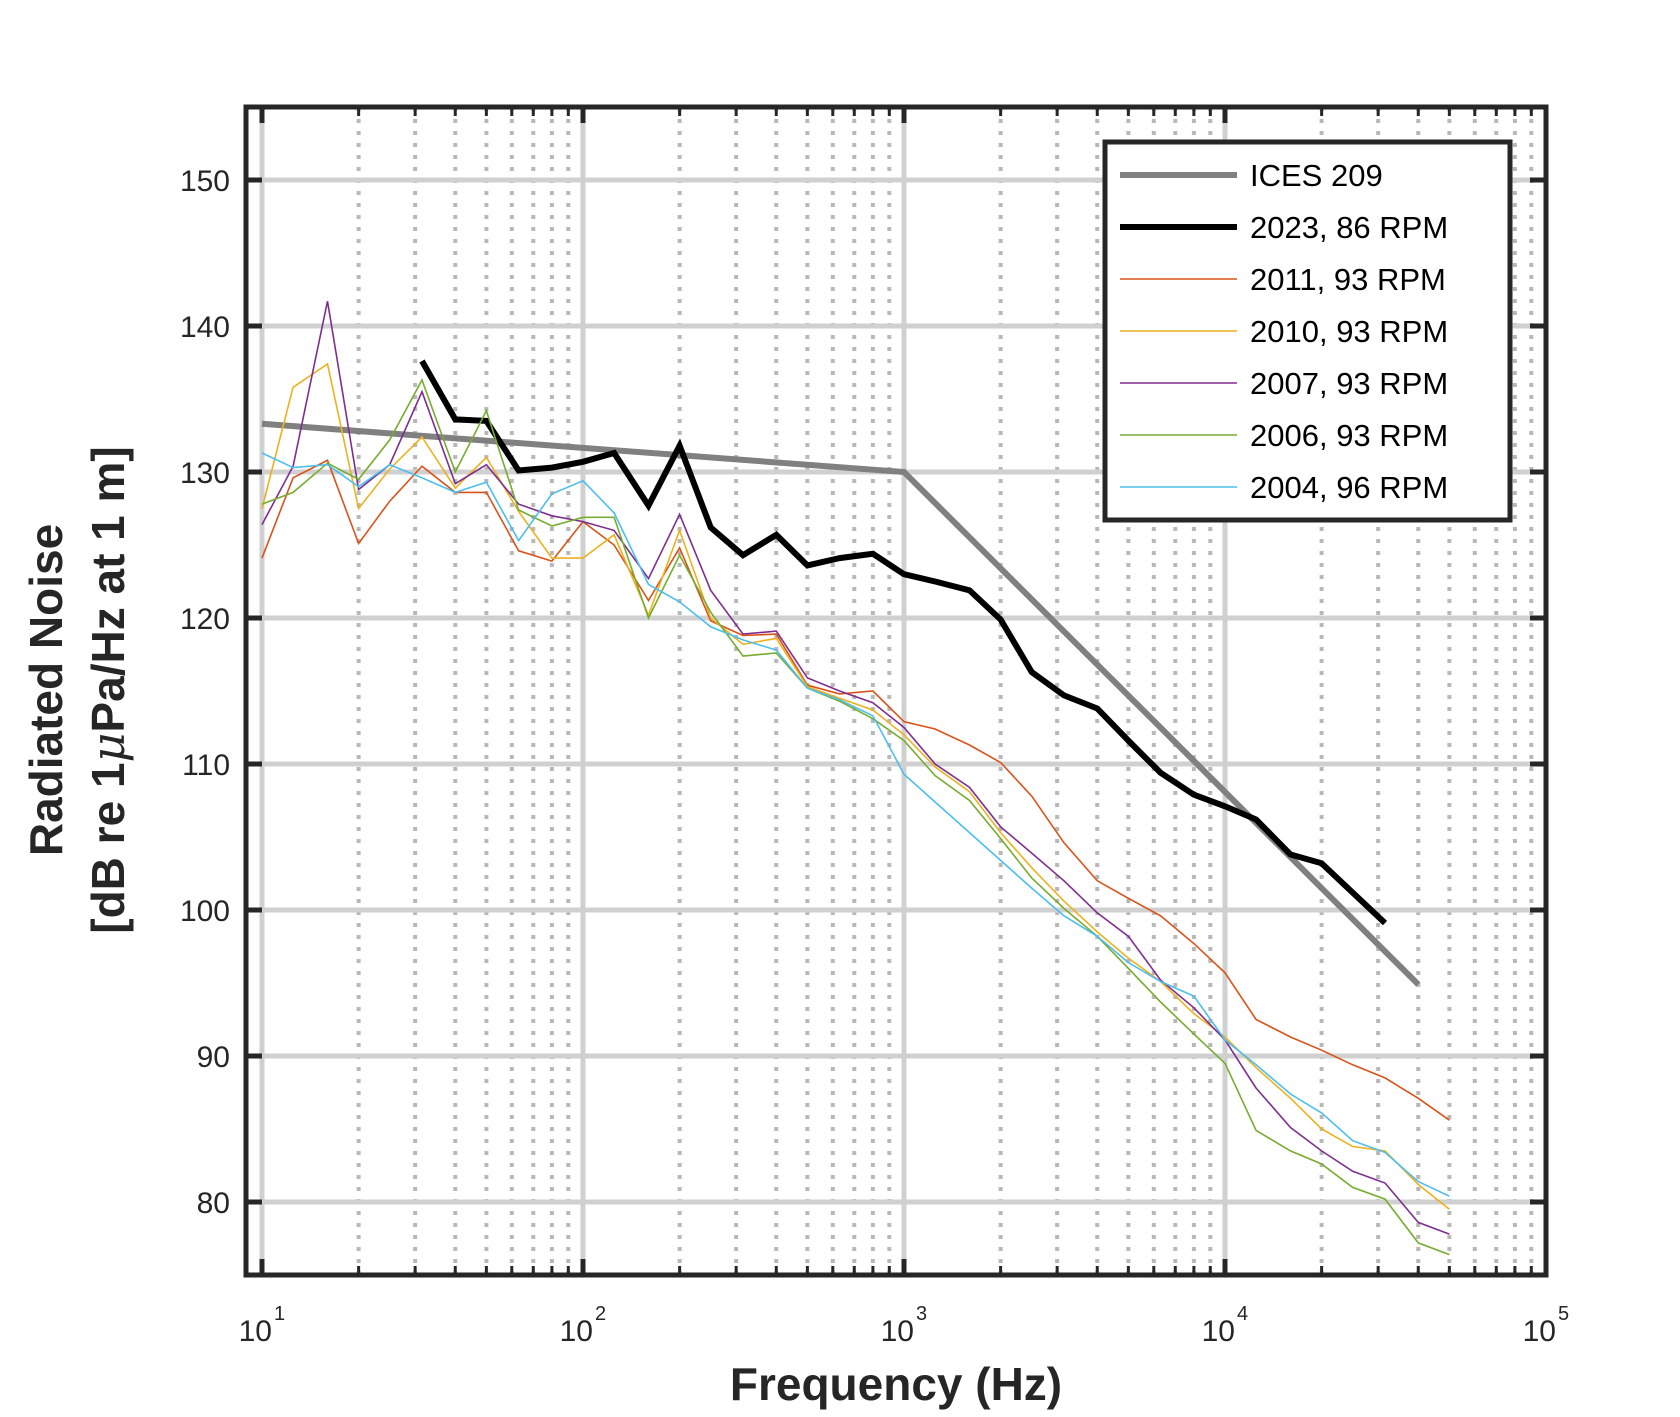 The height and width of the screenshot is (1417, 1680). What do you see at coordinates (1242, 1314) in the screenshot?
I see `x-tick-label-exponent: 4` at bounding box center [1242, 1314].